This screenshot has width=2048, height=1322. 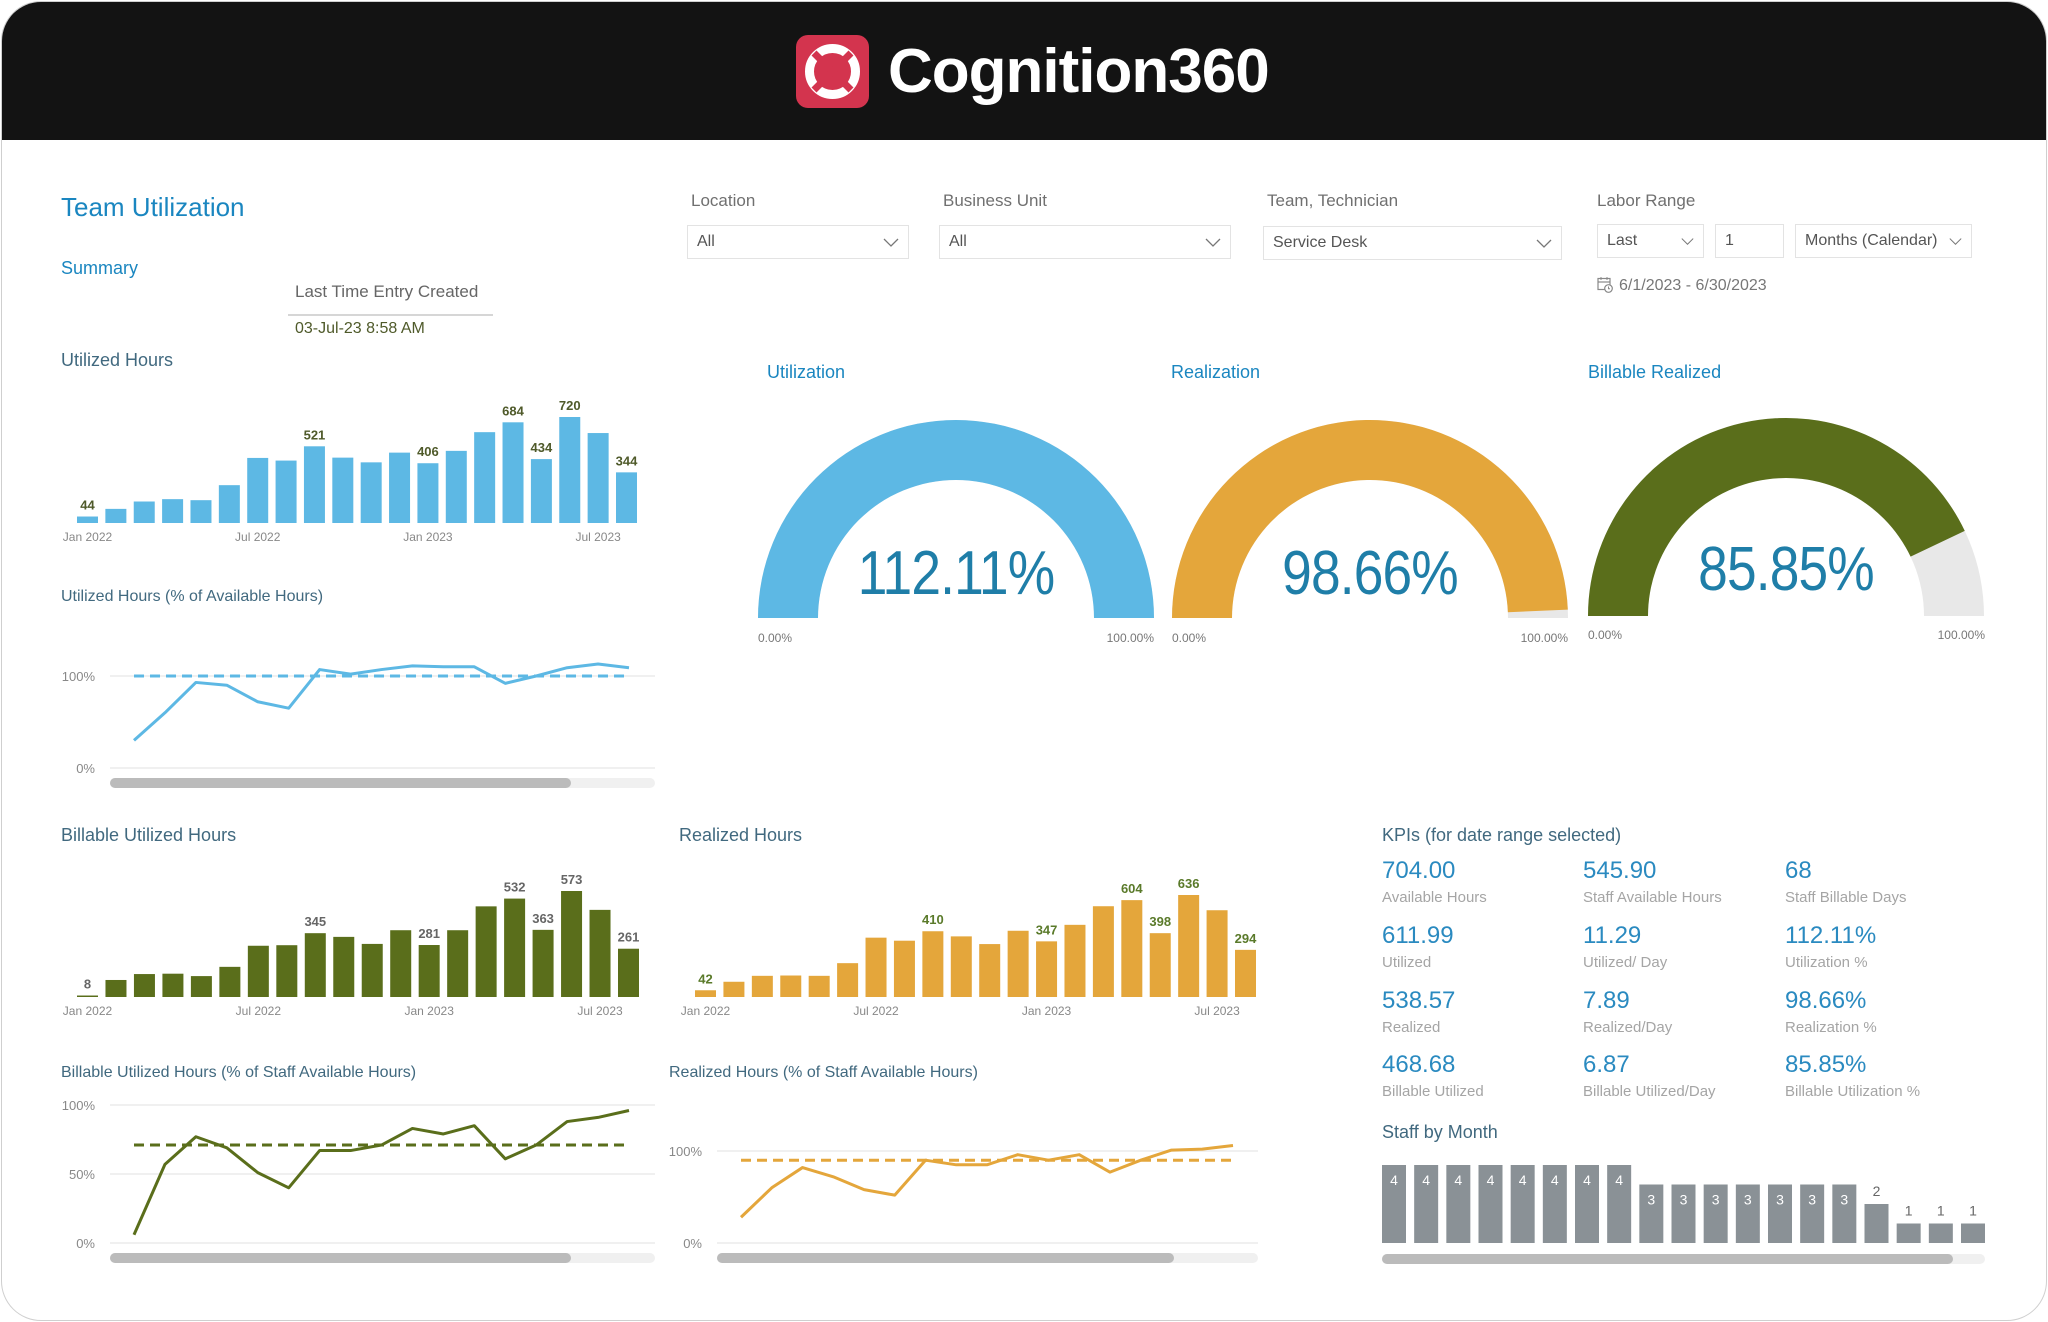 What do you see at coordinates (1370, 573) in the screenshot?
I see `gauge-realization-value: 98.66%` at bounding box center [1370, 573].